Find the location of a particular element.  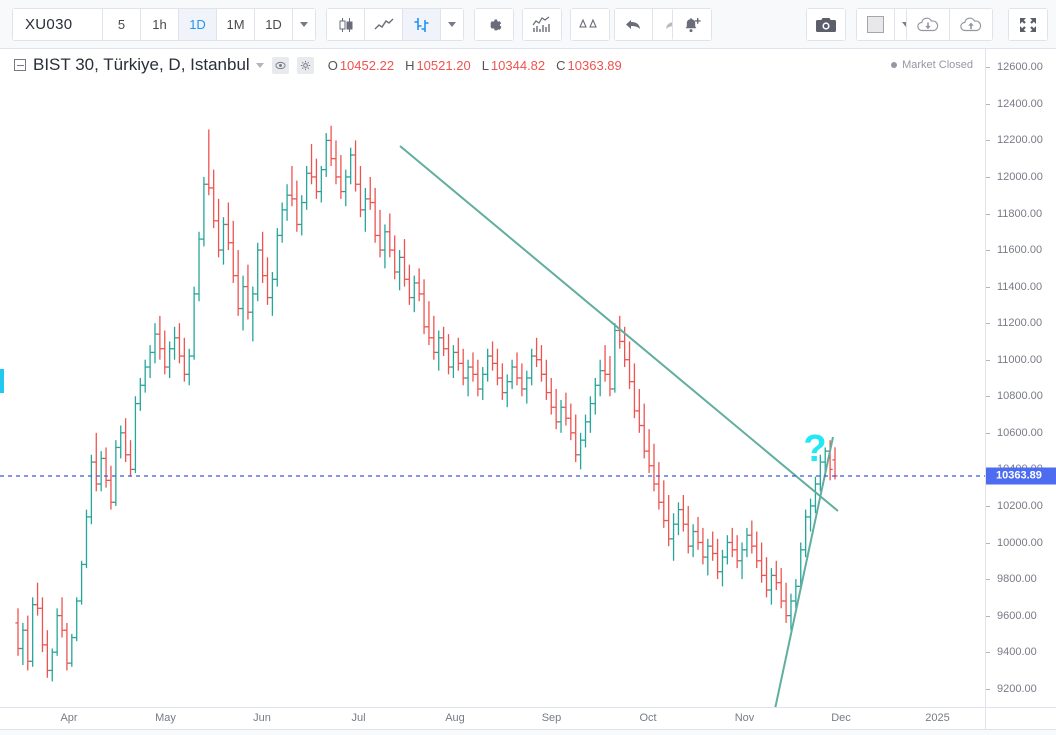

undo-icon-button is located at coordinates (634, 24).